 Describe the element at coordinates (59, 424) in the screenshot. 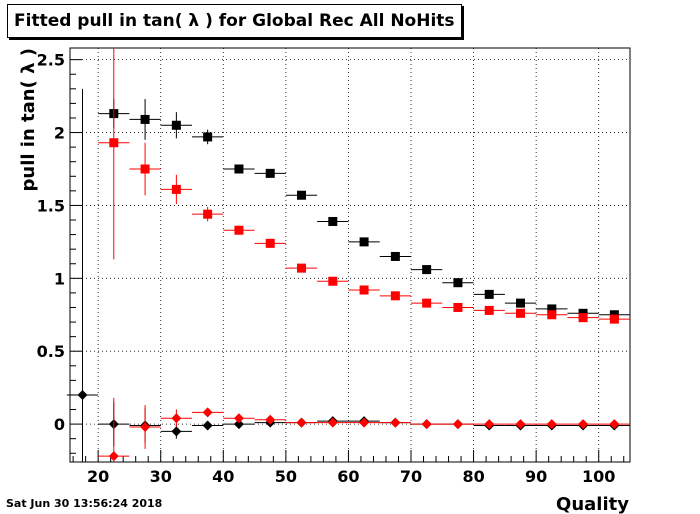

I see `y-tick-label: 0` at that location.